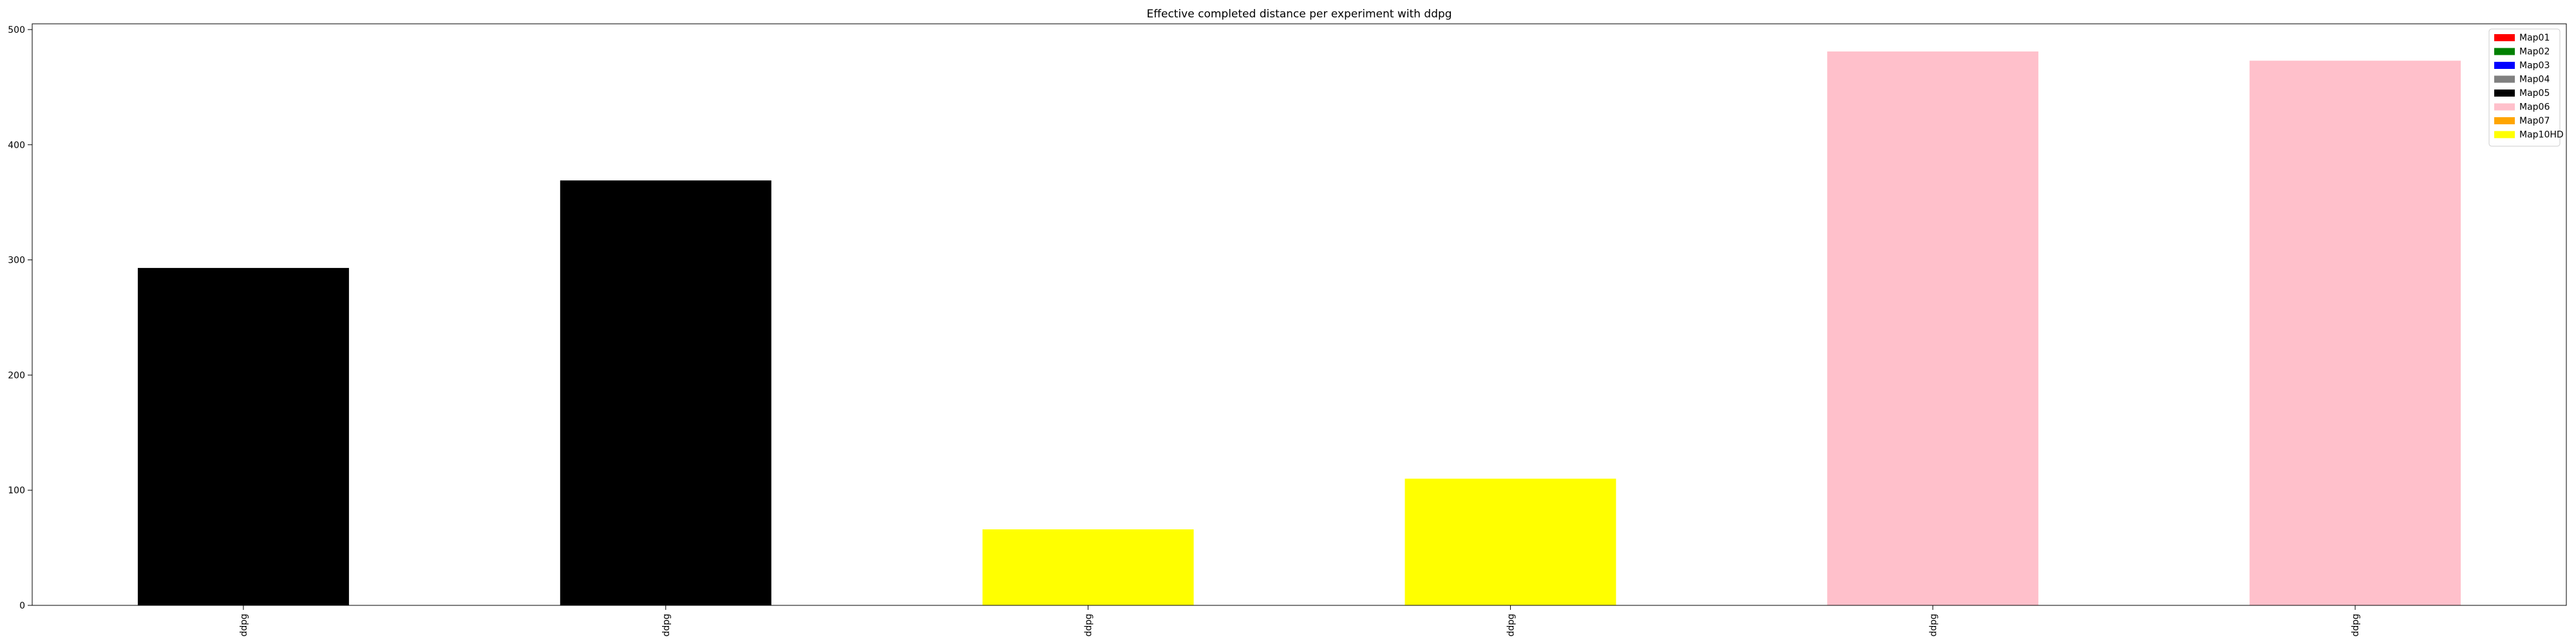  I want to click on legend-label: Map03, so click(2534, 66).